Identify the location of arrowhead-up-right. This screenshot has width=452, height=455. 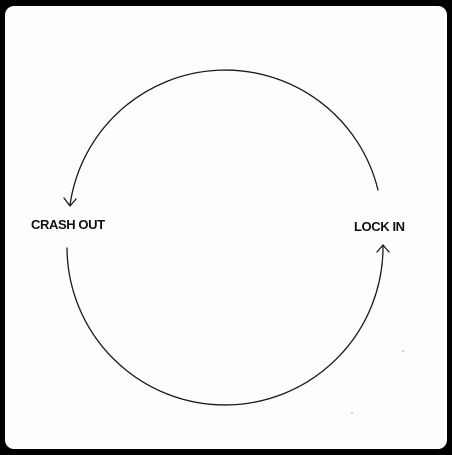
(383, 248).